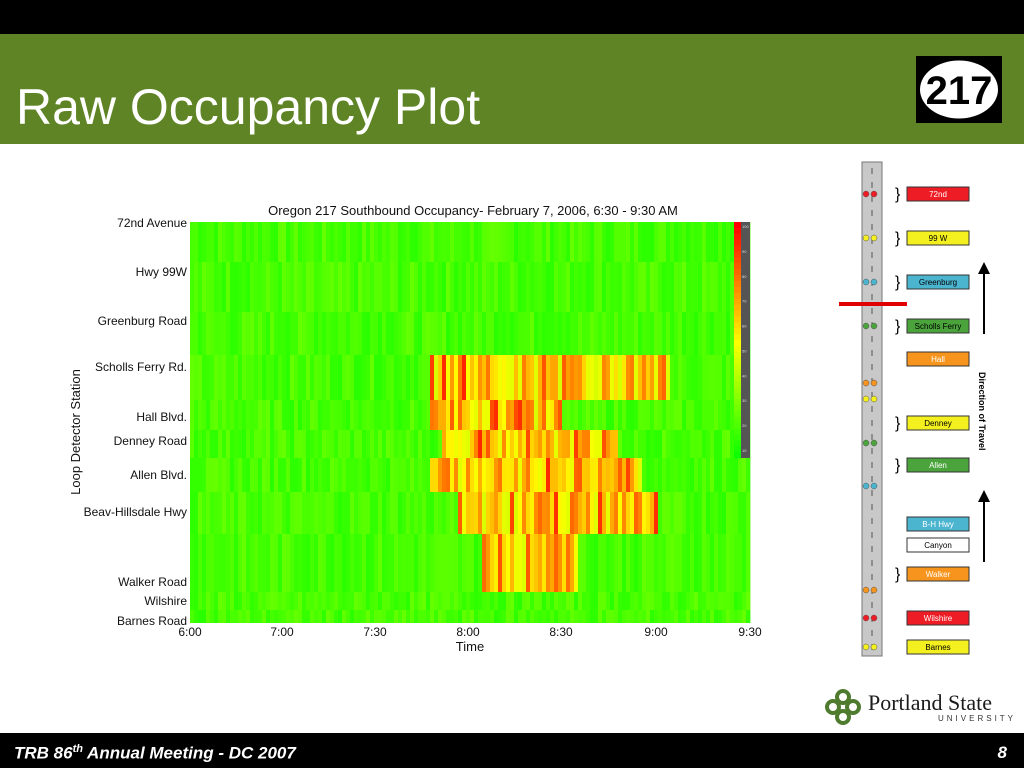 Image resolution: width=1024 pixels, height=768 pixels. I want to click on university-name: Portland State, so click(930, 702).